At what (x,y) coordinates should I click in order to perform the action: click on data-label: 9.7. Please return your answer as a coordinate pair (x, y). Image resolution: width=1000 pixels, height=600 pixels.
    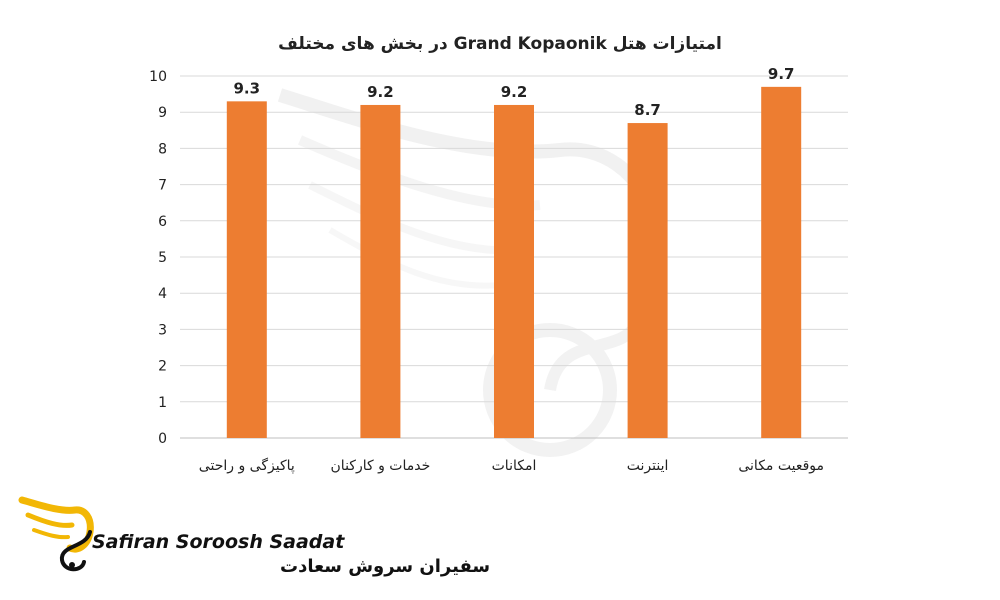
    Looking at the image, I should click on (781, 74).